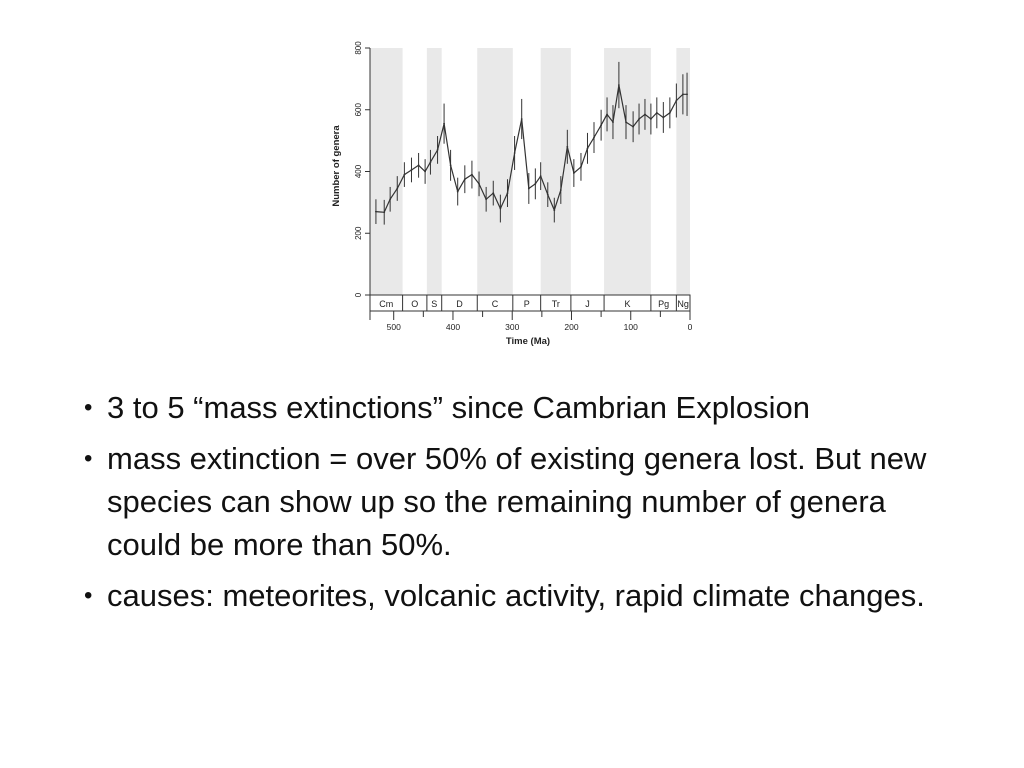  Describe the element at coordinates (527, 304) in the screenshot. I see `period-label-p: P` at that location.